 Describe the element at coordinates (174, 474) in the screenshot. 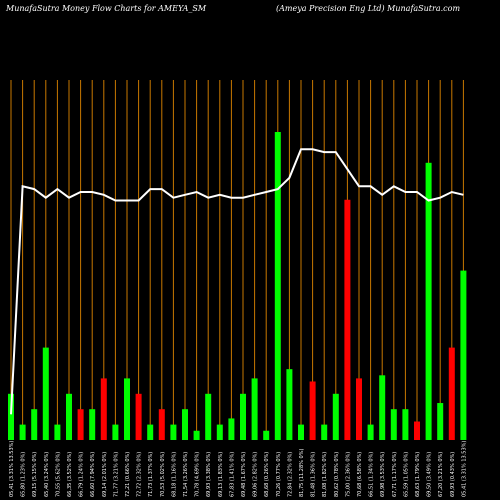

I see `x-tick-label: 68,18 (1.16% 0%)` at that location.